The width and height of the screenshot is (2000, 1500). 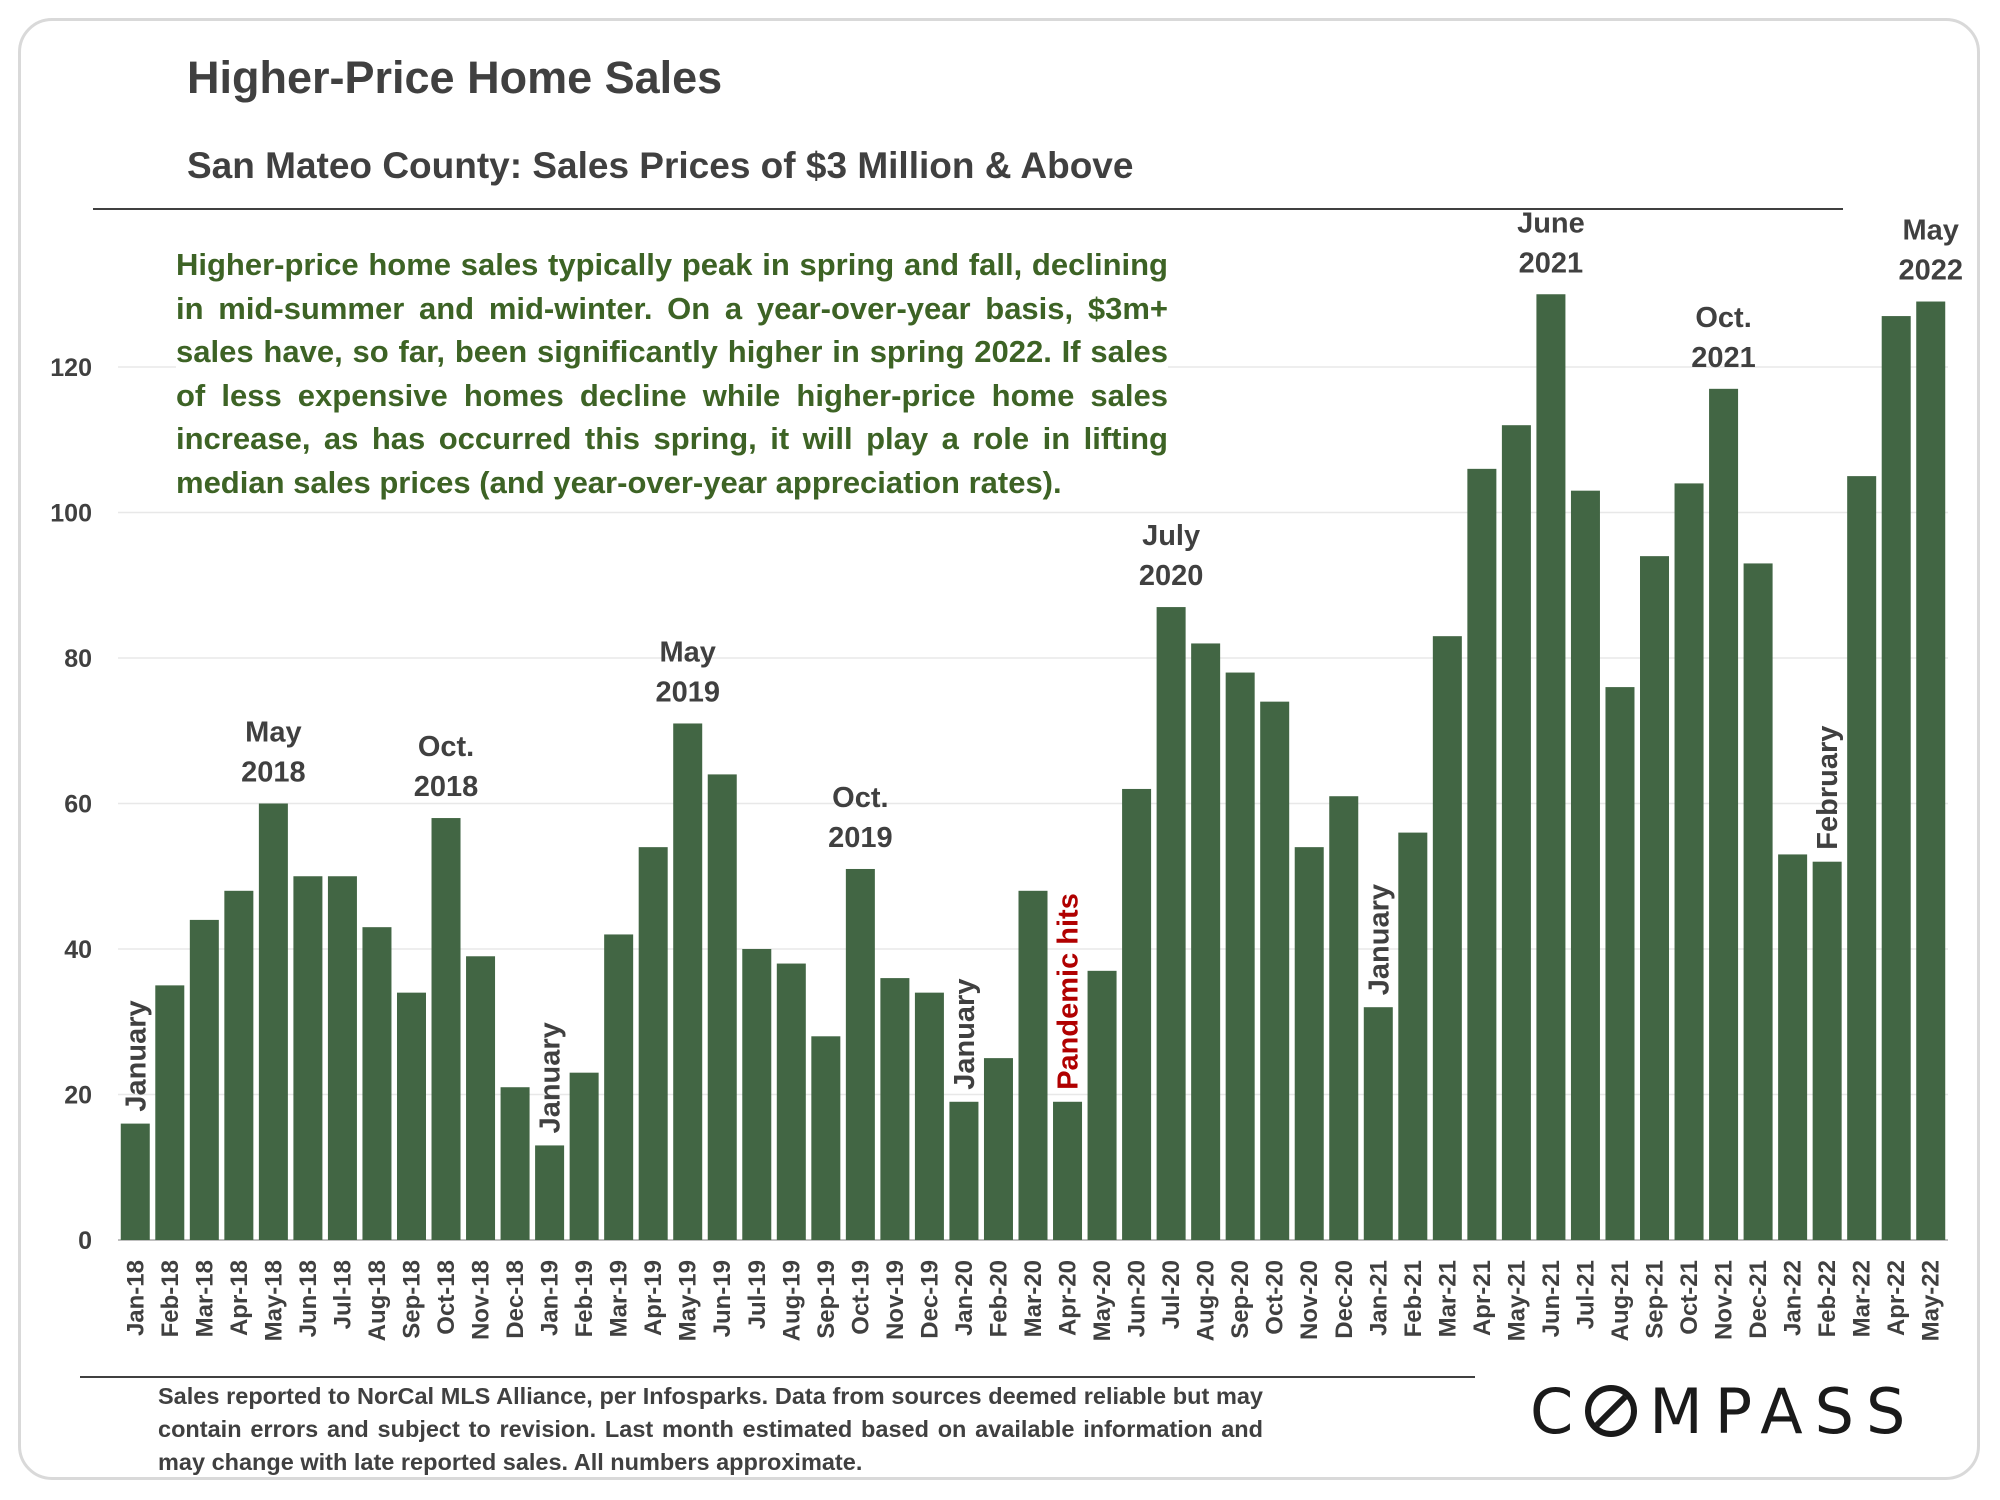 What do you see at coordinates (1482, 1298) in the screenshot?
I see `x-tick-label: Apr-21` at bounding box center [1482, 1298].